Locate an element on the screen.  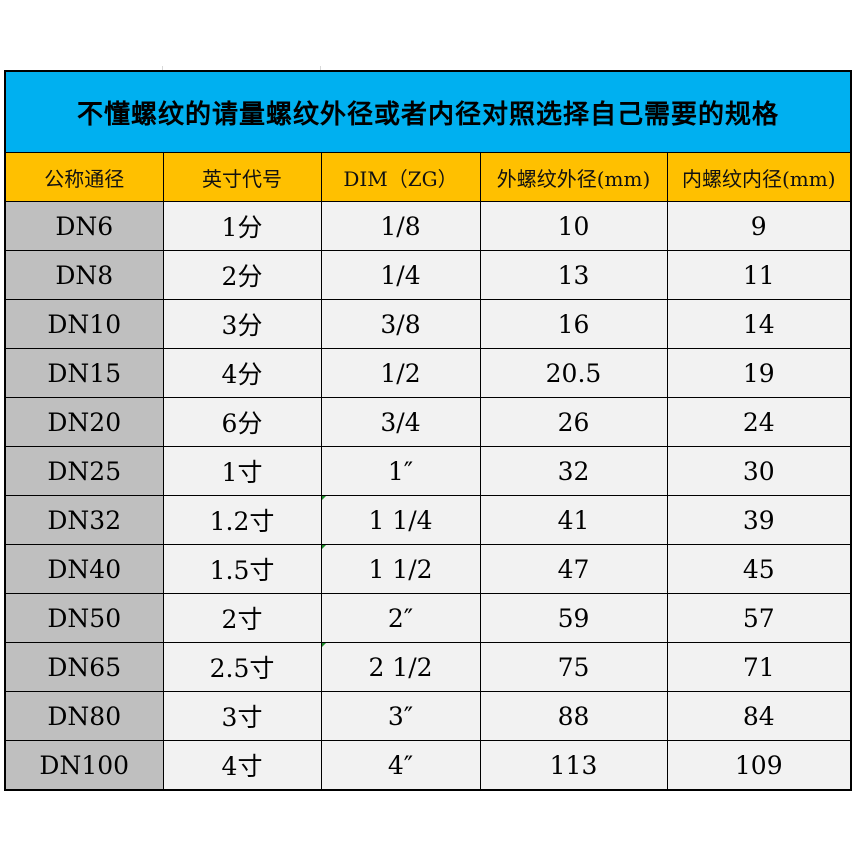
table-row: DN32 1.2寸 1 1/4 41 39 is located at coordinates (428, 520).